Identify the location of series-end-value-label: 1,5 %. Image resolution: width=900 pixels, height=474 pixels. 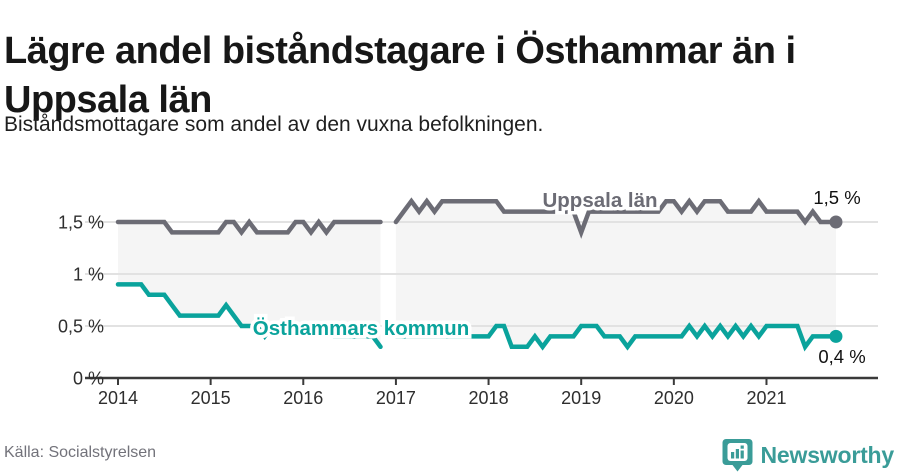
(836, 197).